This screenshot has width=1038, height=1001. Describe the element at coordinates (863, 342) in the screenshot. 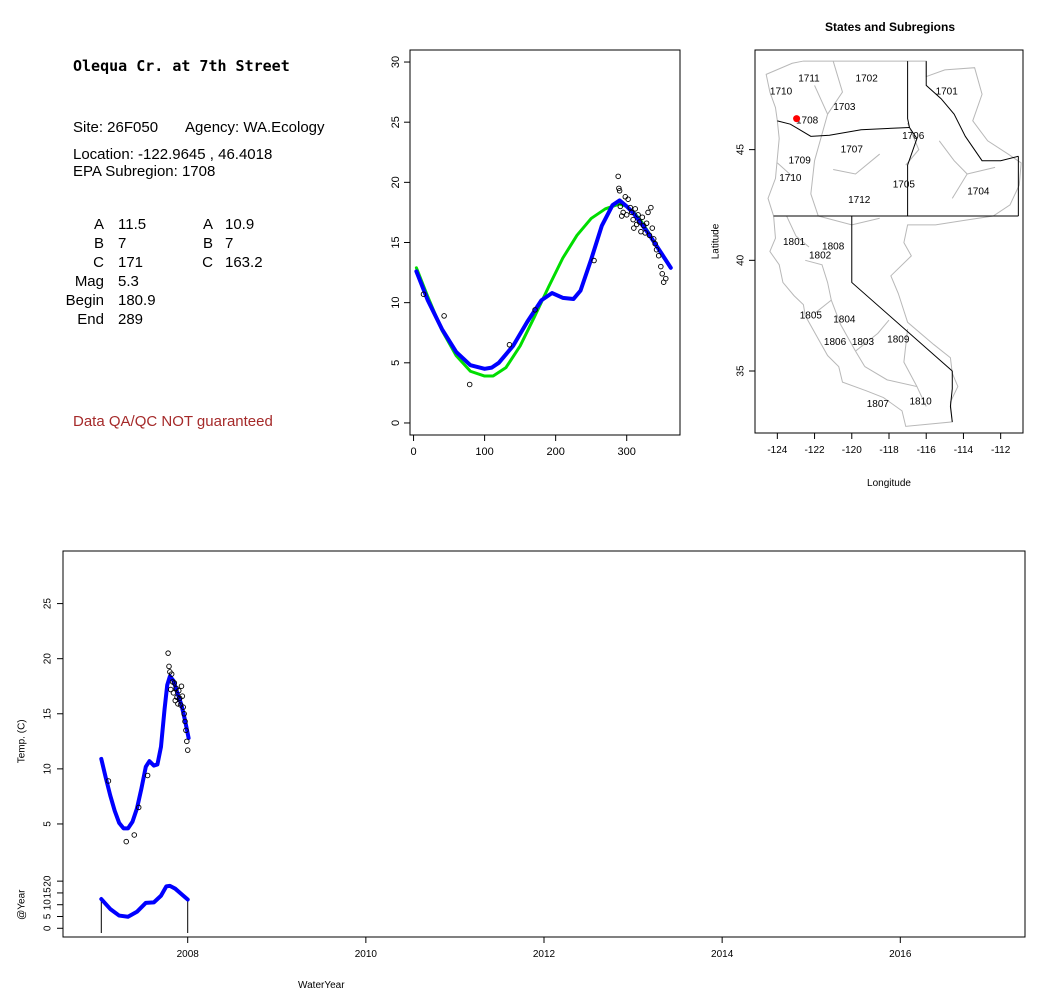

I see `subregion-label: 1803` at that location.